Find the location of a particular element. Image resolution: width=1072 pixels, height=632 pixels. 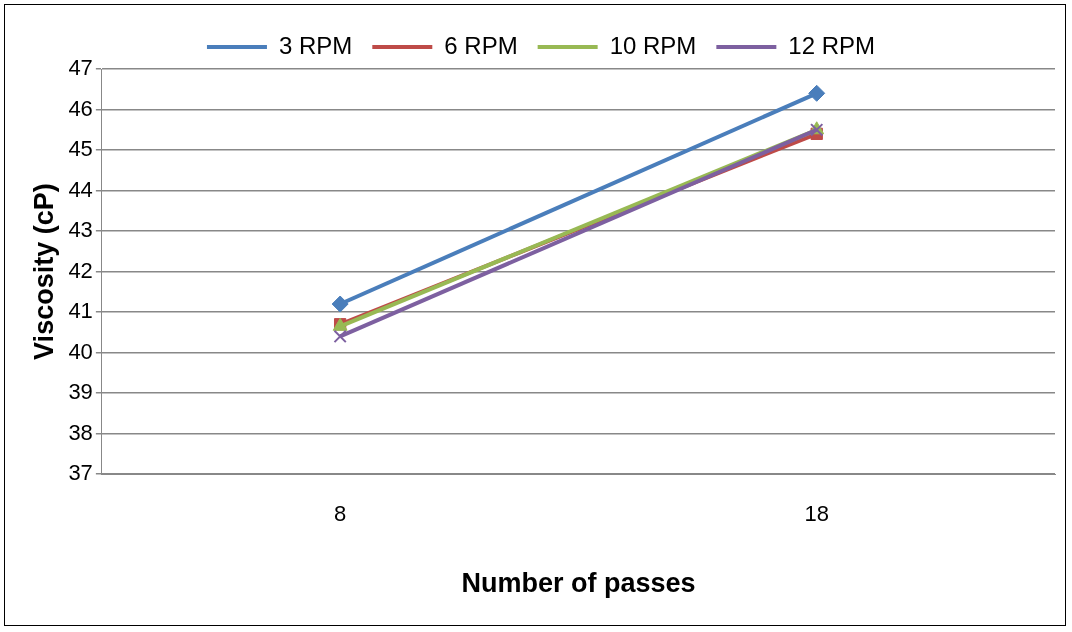

y-tick-label: 41 is located at coordinates (80, 311).